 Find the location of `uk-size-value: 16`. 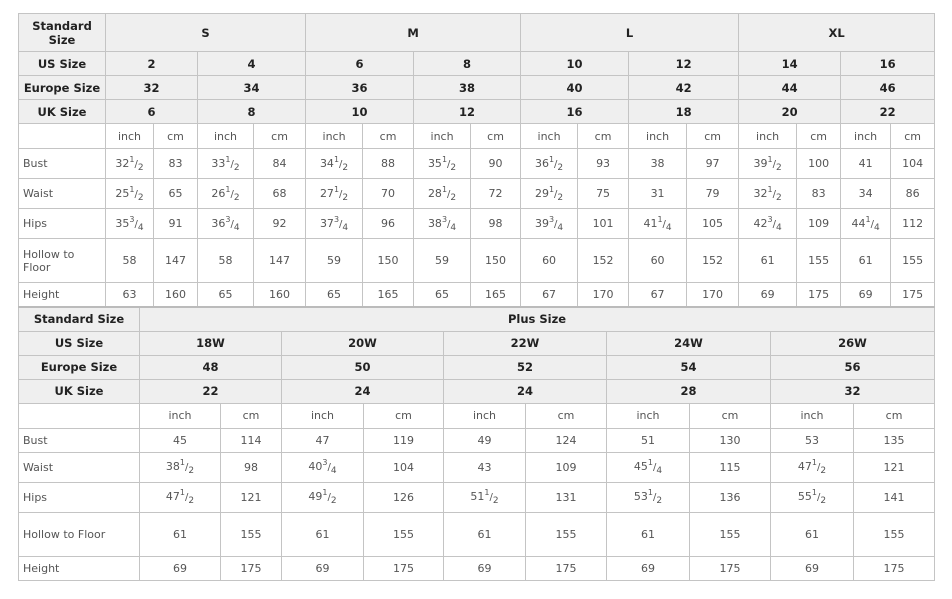

uk-size-value: 16 is located at coordinates (575, 111).